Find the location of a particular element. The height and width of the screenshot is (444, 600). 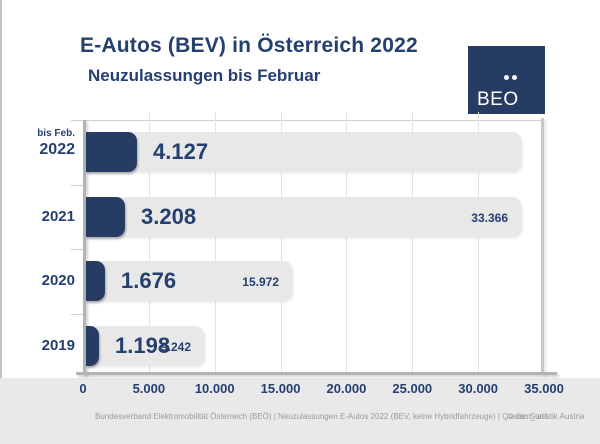

year-label: 2019 is located at coordinates (58, 345).